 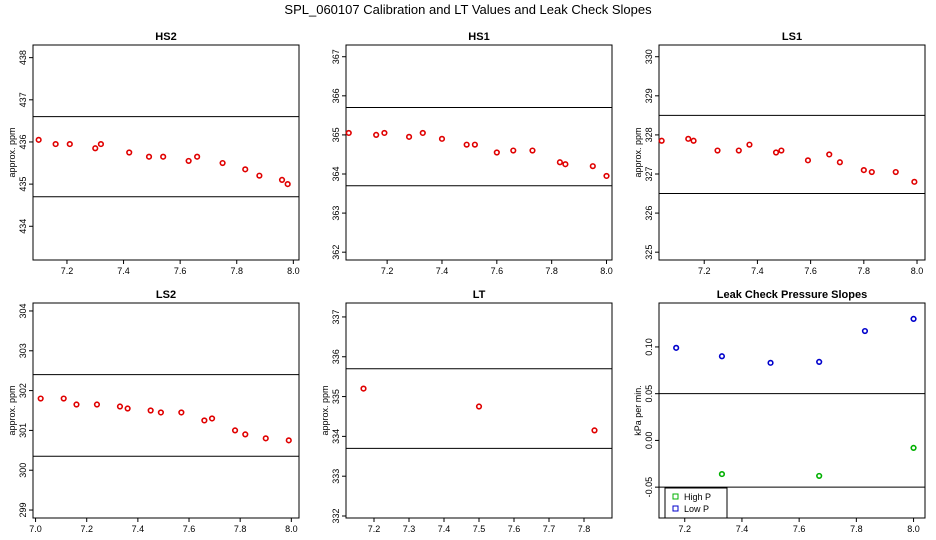 I want to click on panel-title: LS2, so click(x=166, y=295).